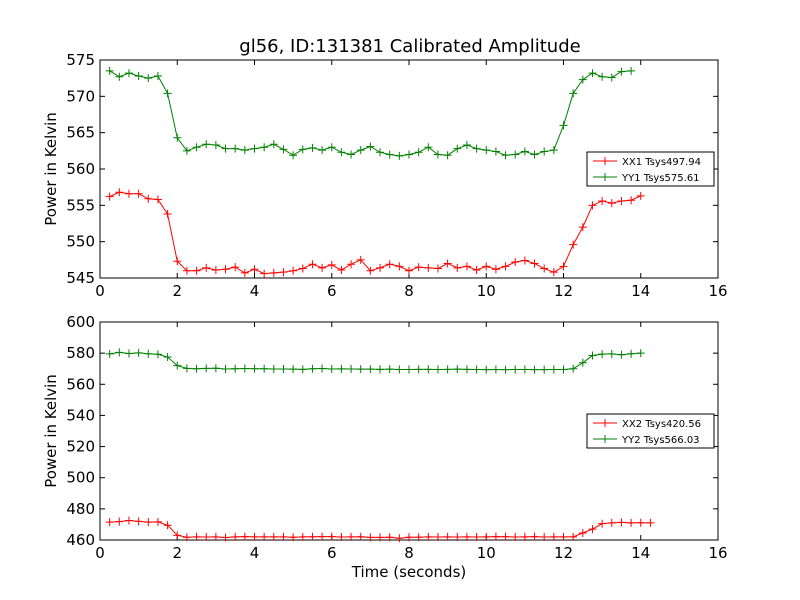 This screenshot has width=800, height=600. What do you see at coordinates (640, 553) in the screenshot?
I see `bottom-x-tick-label: 14` at bounding box center [640, 553].